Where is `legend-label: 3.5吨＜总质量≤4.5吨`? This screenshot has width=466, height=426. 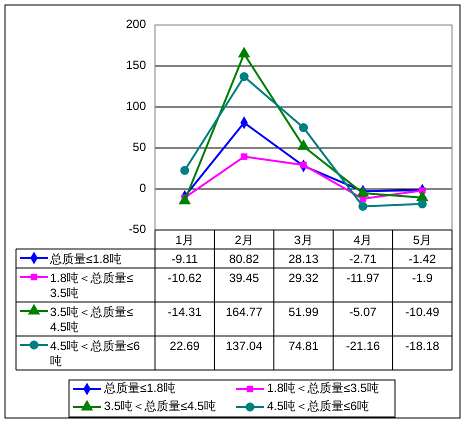
legend-label: 3.5吨＜总质量≤4.5吨 is located at coordinates (92, 319).